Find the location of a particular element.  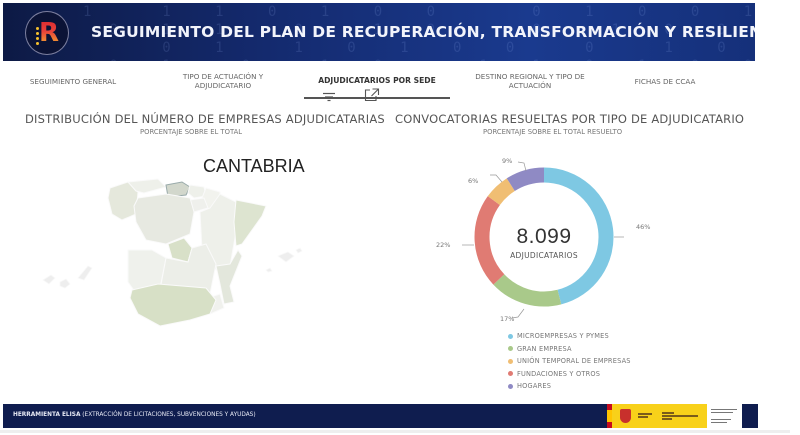

donut-segment-ute is located at coordinates (501, 192).